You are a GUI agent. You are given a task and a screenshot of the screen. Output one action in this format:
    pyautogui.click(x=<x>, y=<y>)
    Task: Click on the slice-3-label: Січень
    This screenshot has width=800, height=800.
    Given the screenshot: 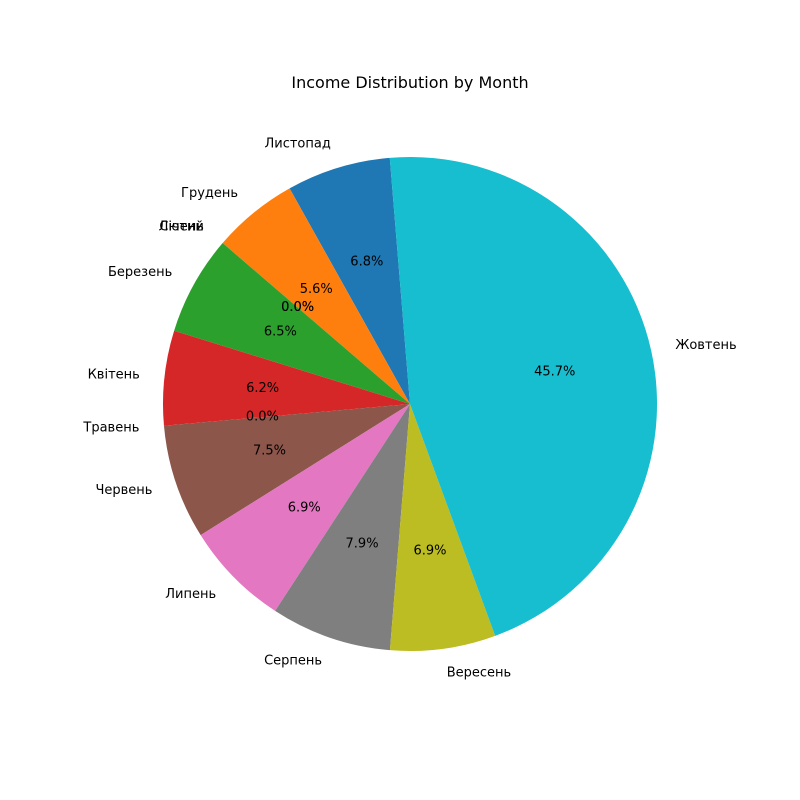 What is the action you would take?
    pyautogui.click(x=181, y=226)
    